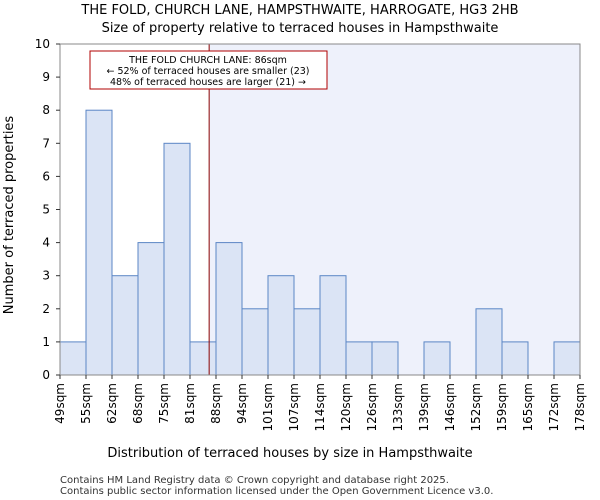  What do you see at coordinates (46, 110) in the screenshot?
I see `y-tick-label: 8` at bounding box center [46, 110].